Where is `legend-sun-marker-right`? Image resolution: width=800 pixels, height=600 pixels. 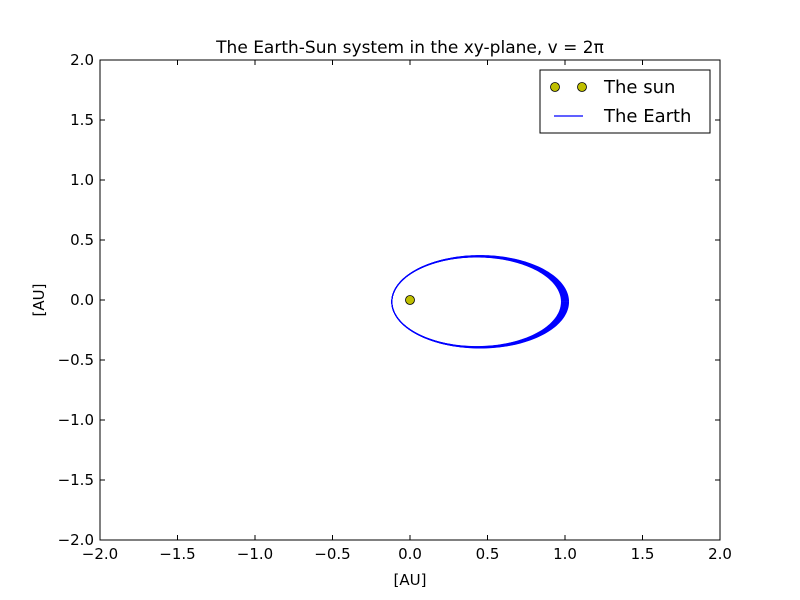 legend-sun-marker-right is located at coordinates (582, 87).